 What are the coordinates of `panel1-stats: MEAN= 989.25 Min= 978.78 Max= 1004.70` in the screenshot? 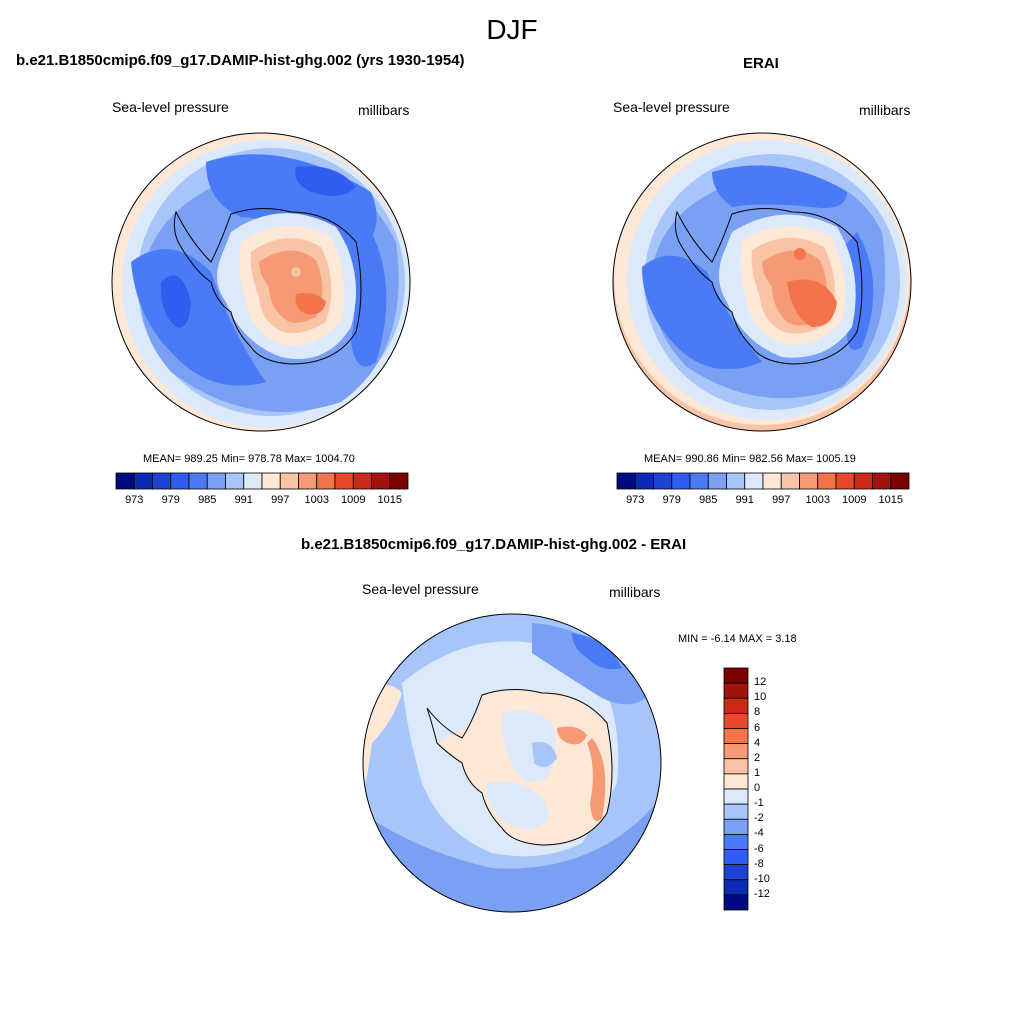 It's located at (249, 459).